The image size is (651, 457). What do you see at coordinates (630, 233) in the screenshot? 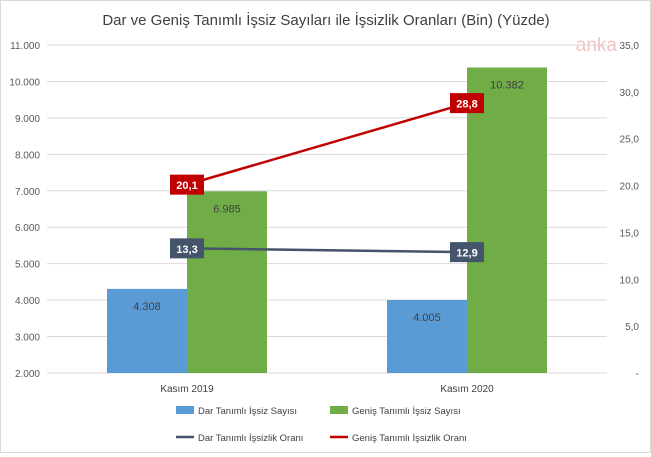
I see `y-right-tick-label: 15,0` at bounding box center [630, 233].